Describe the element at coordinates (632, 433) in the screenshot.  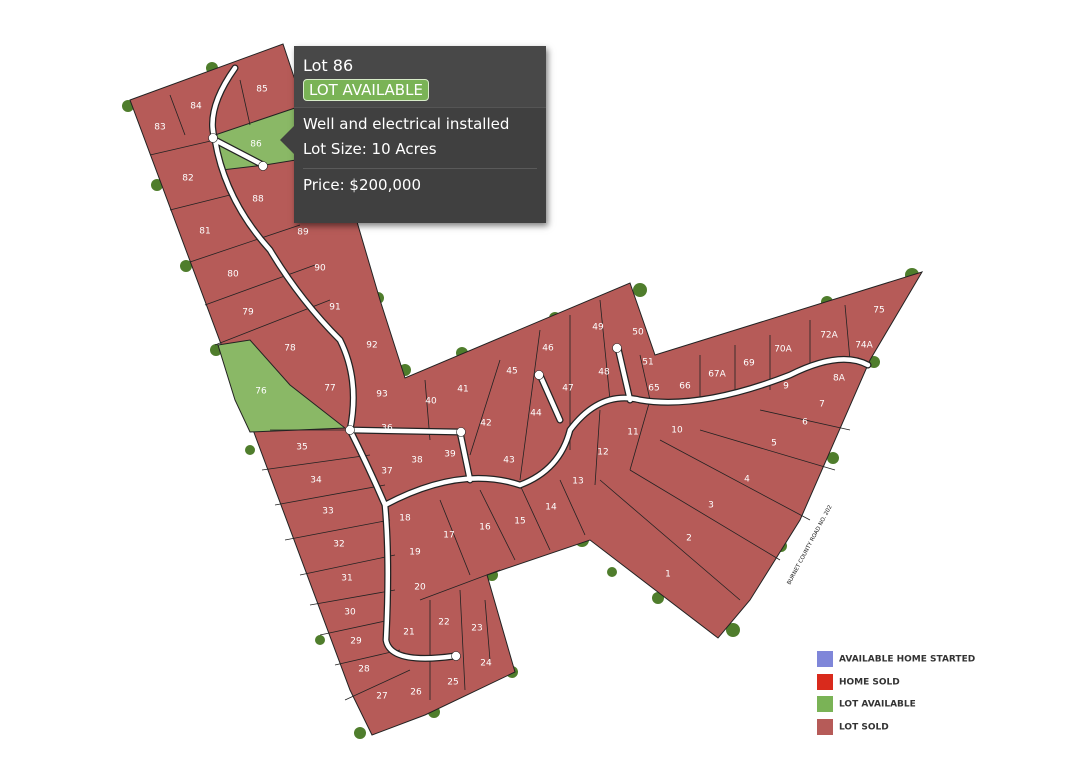
I see `lot-label: 11` at that location.